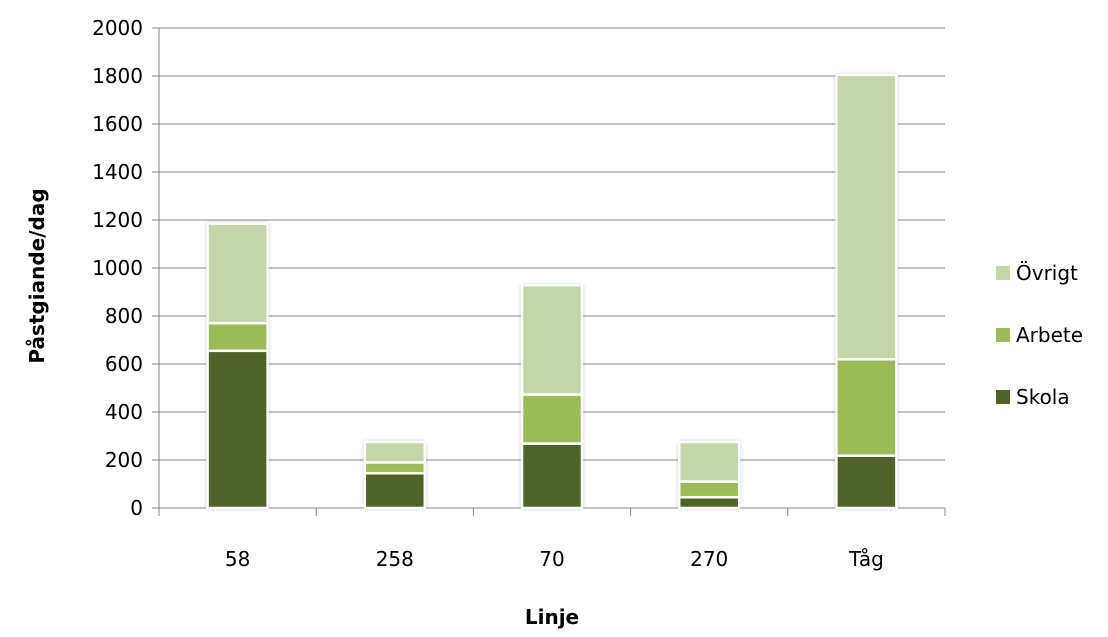 The image size is (1108, 637). Describe the element at coordinates (237, 273) in the screenshot. I see `bar-övrigt-58` at that location.